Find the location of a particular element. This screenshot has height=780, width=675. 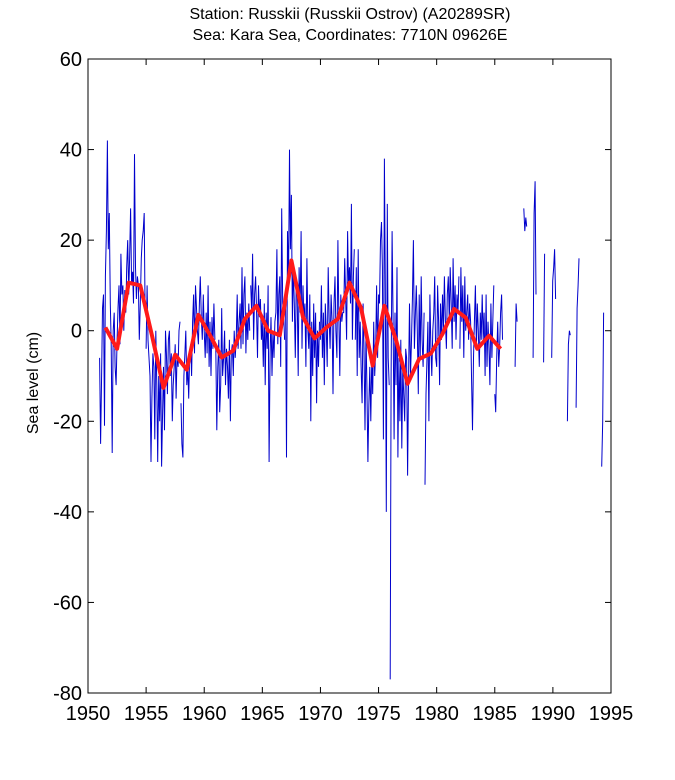

x-tick-label: 1955 is located at coordinates (146, 714).